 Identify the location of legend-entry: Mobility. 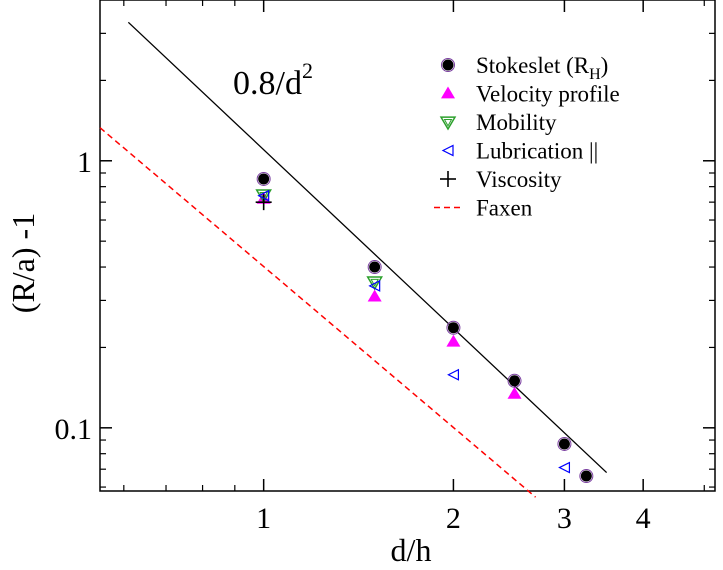
(498, 122).